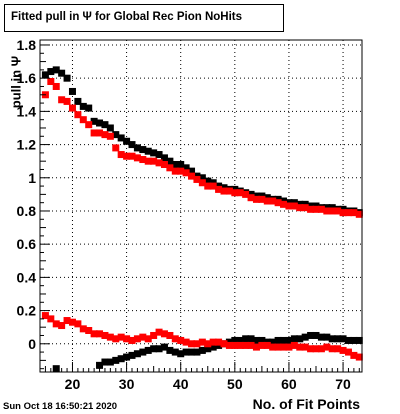 The height and width of the screenshot is (414, 400). What do you see at coordinates (127, 384) in the screenshot?
I see `x-tick-label: 30` at bounding box center [127, 384].